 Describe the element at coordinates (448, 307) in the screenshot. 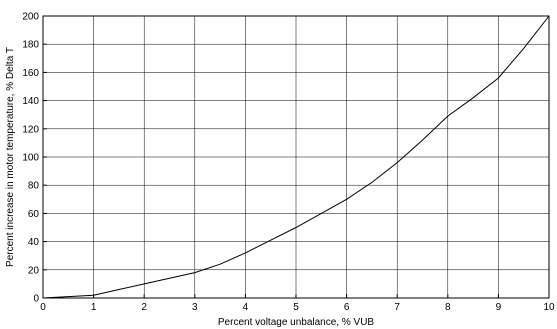

I see `x-tick-label: 8` at that location.